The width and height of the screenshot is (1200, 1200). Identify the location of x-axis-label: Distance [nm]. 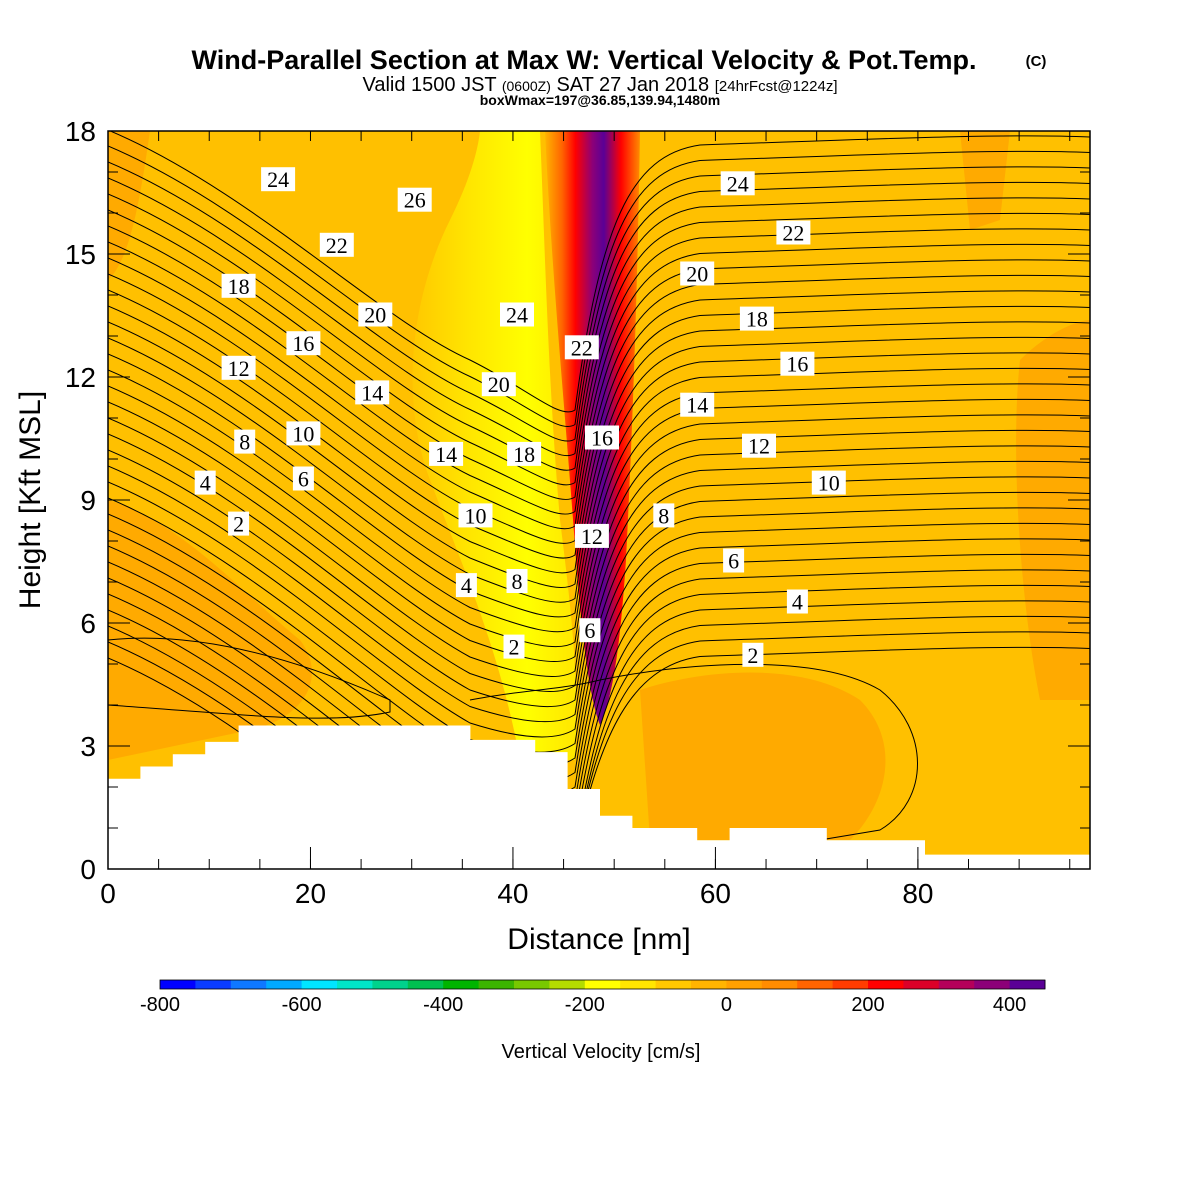
(598, 939).